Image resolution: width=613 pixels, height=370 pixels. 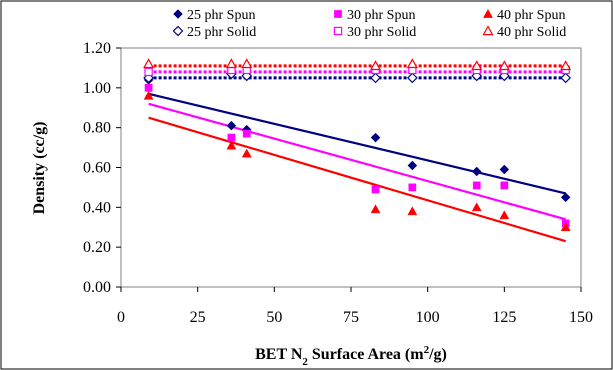 I want to click on x-tick-label: 50, so click(x=274, y=317).